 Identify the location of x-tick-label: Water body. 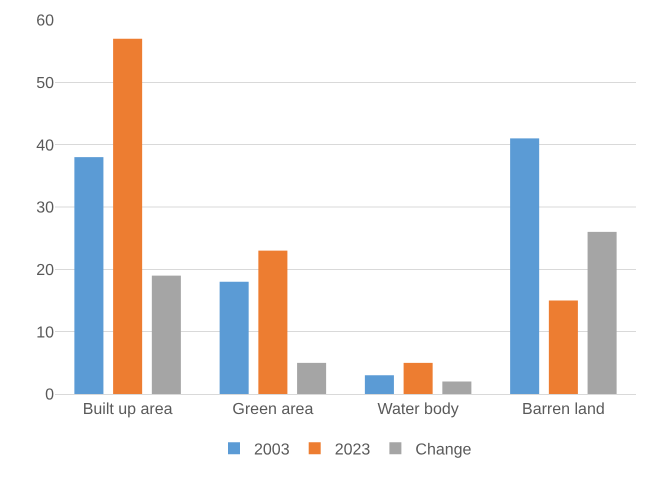
(418, 409).